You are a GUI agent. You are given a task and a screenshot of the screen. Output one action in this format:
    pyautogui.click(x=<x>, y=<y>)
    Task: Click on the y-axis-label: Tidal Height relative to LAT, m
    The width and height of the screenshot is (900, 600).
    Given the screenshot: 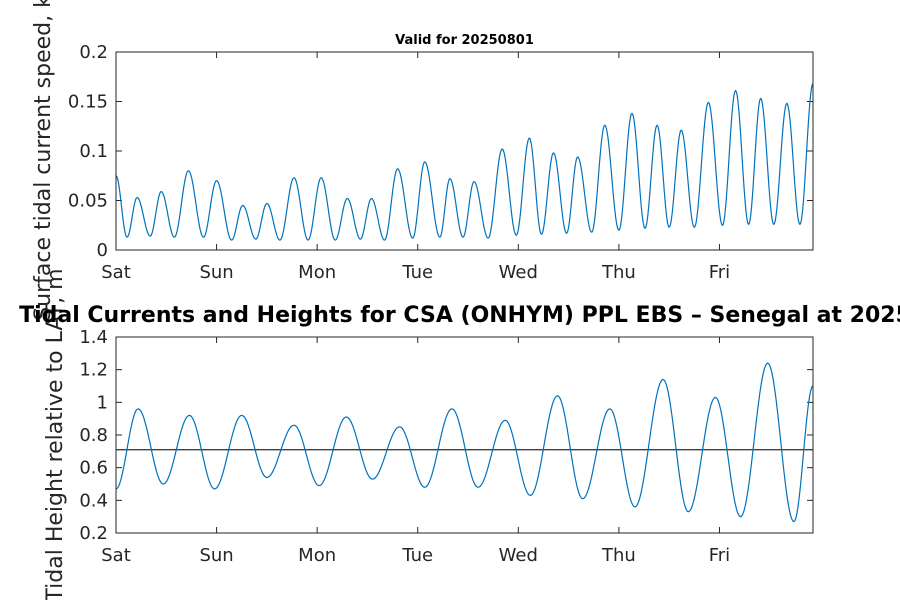 What is the action you would take?
    pyautogui.click(x=55, y=434)
    